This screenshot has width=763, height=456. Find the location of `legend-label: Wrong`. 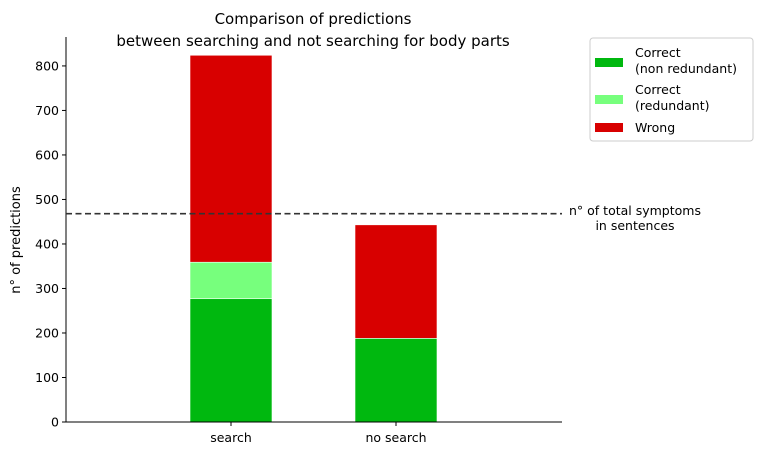

legend-label: Wrong is located at coordinates (655, 127).